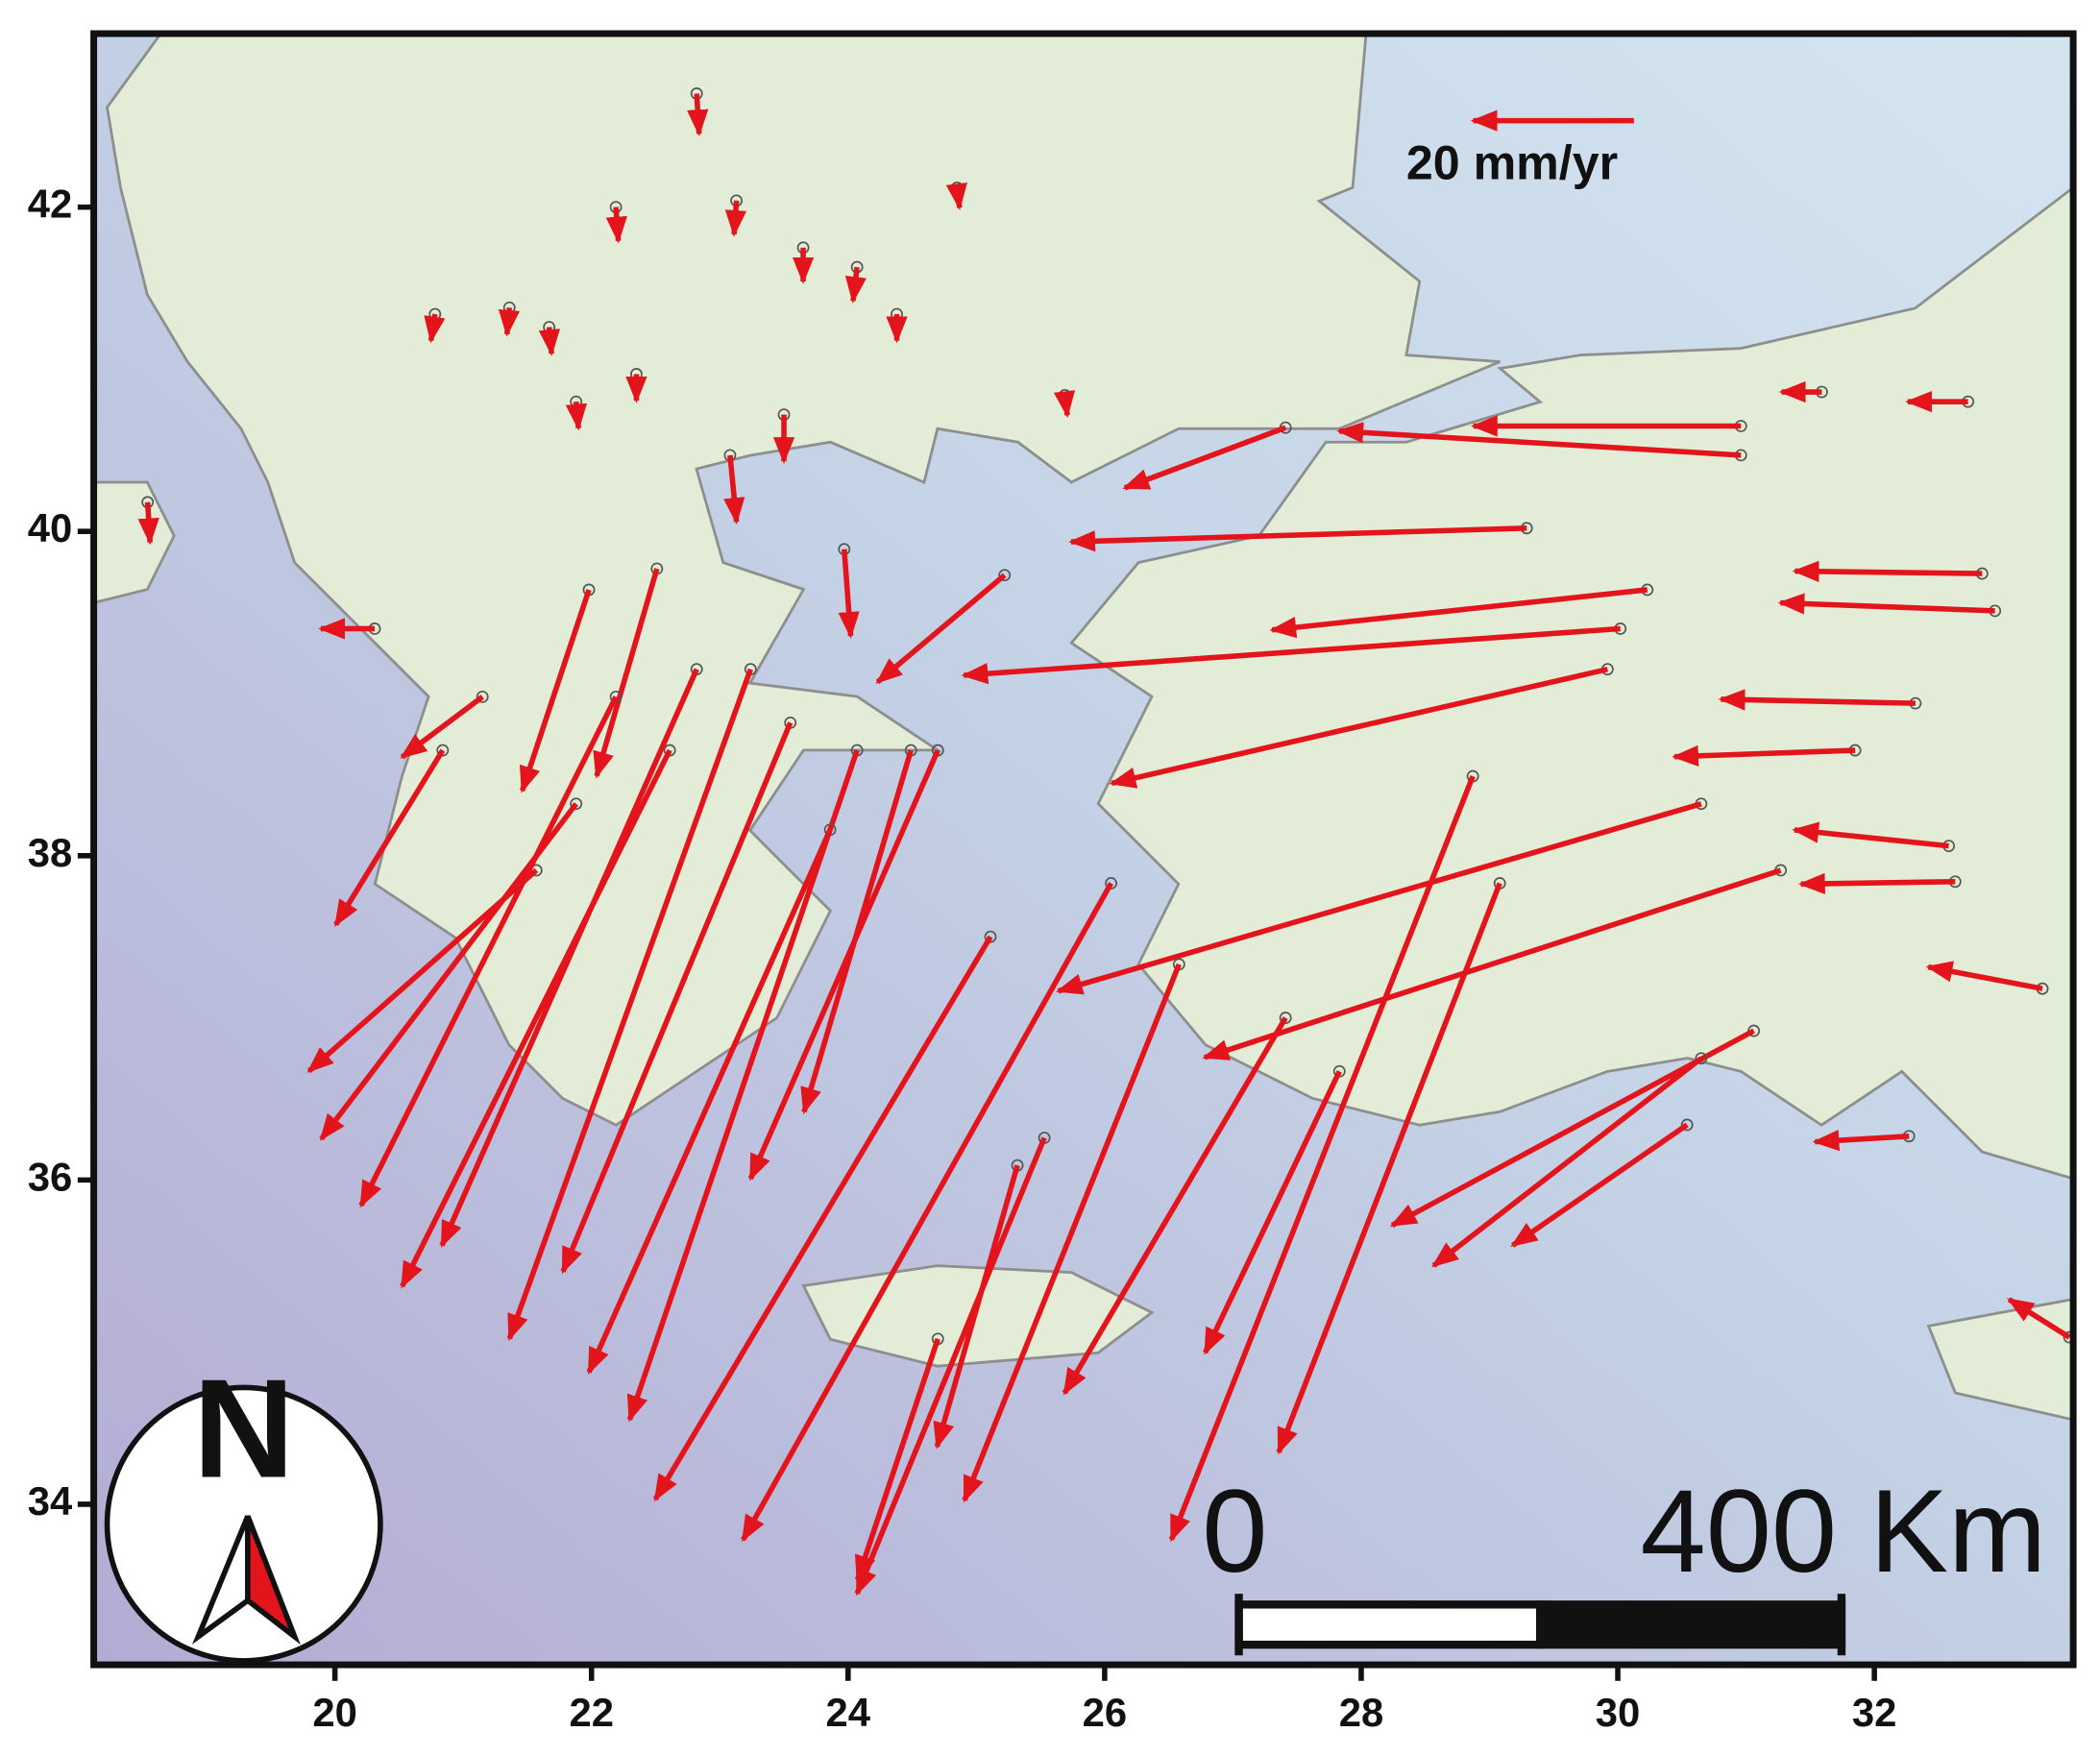 This screenshot has height=1756, width=2100. I want to click on x-tick-label: 30, so click(1618, 1712).